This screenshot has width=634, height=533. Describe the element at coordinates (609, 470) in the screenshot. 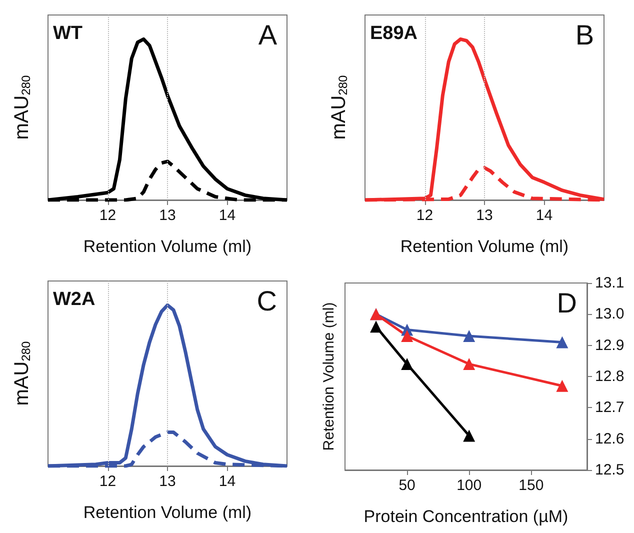

I see `y2-tick-label: 12.5` at that location.